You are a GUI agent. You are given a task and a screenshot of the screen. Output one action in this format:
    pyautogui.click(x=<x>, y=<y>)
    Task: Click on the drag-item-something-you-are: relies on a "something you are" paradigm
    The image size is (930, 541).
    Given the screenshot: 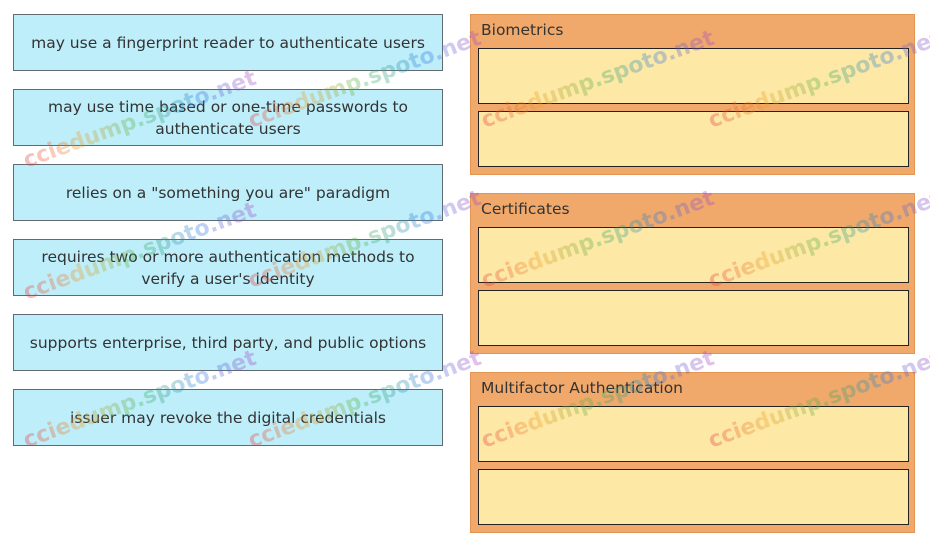 What is the action you would take?
    pyautogui.click(x=228, y=192)
    